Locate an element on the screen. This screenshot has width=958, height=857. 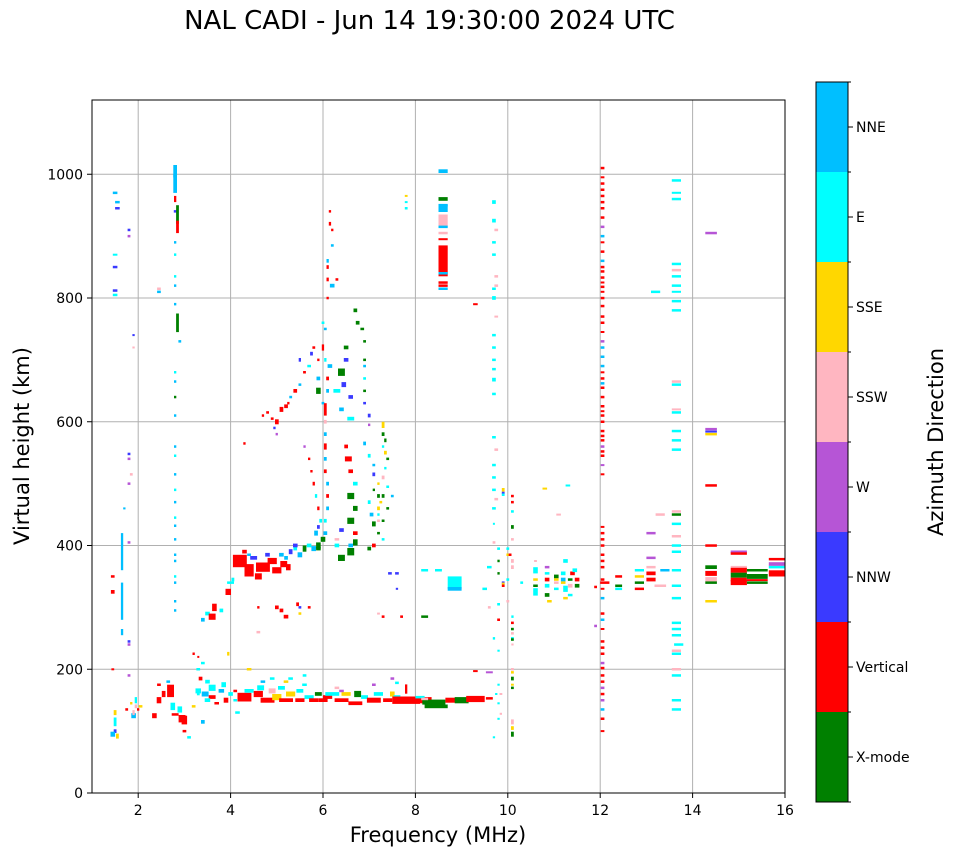
y-tick-label: 200 is located at coordinates (69, 670).